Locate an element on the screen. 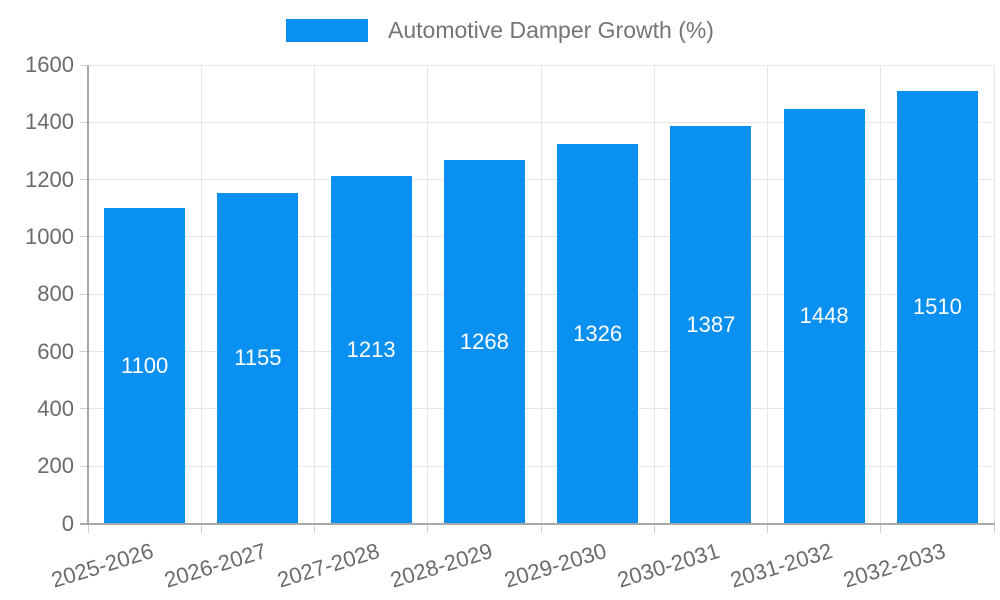 The image size is (1000, 600). y-tick-label: 0 is located at coordinates (67, 523).